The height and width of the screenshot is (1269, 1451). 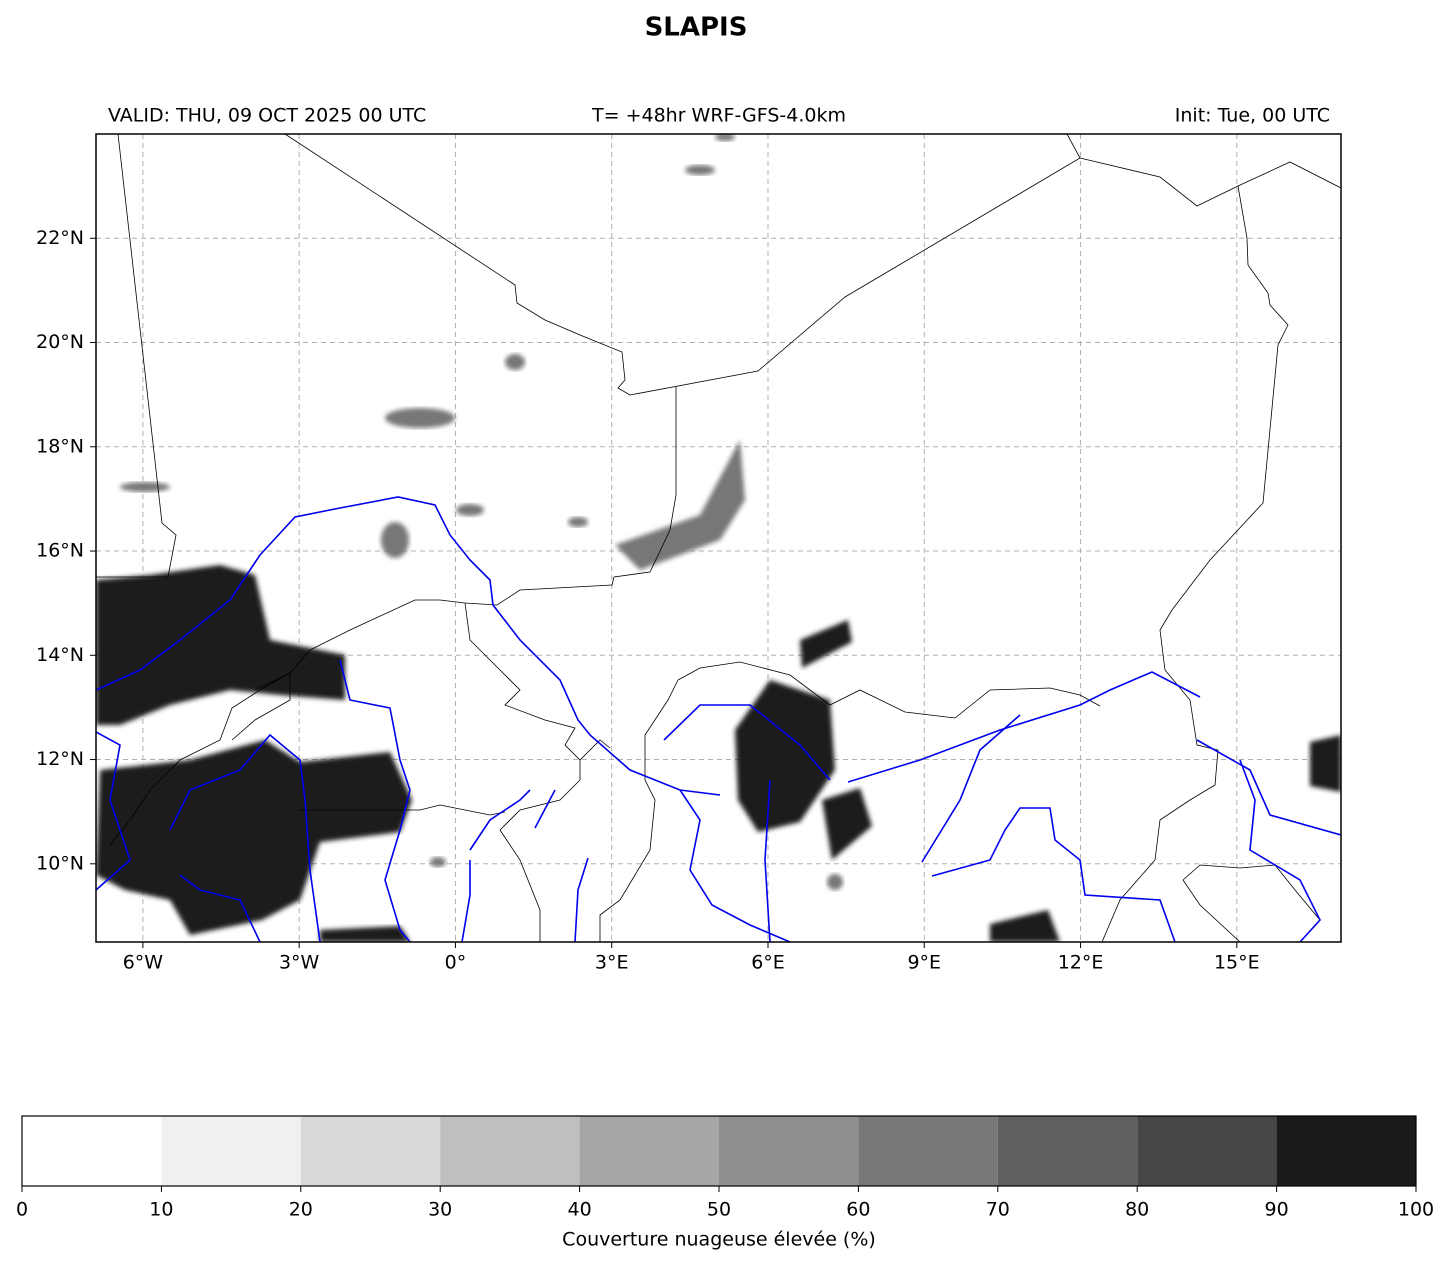 What do you see at coordinates (580, 1210) in the screenshot?
I see `colorbar-tick-label: 40` at bounding box center [580, 1210].